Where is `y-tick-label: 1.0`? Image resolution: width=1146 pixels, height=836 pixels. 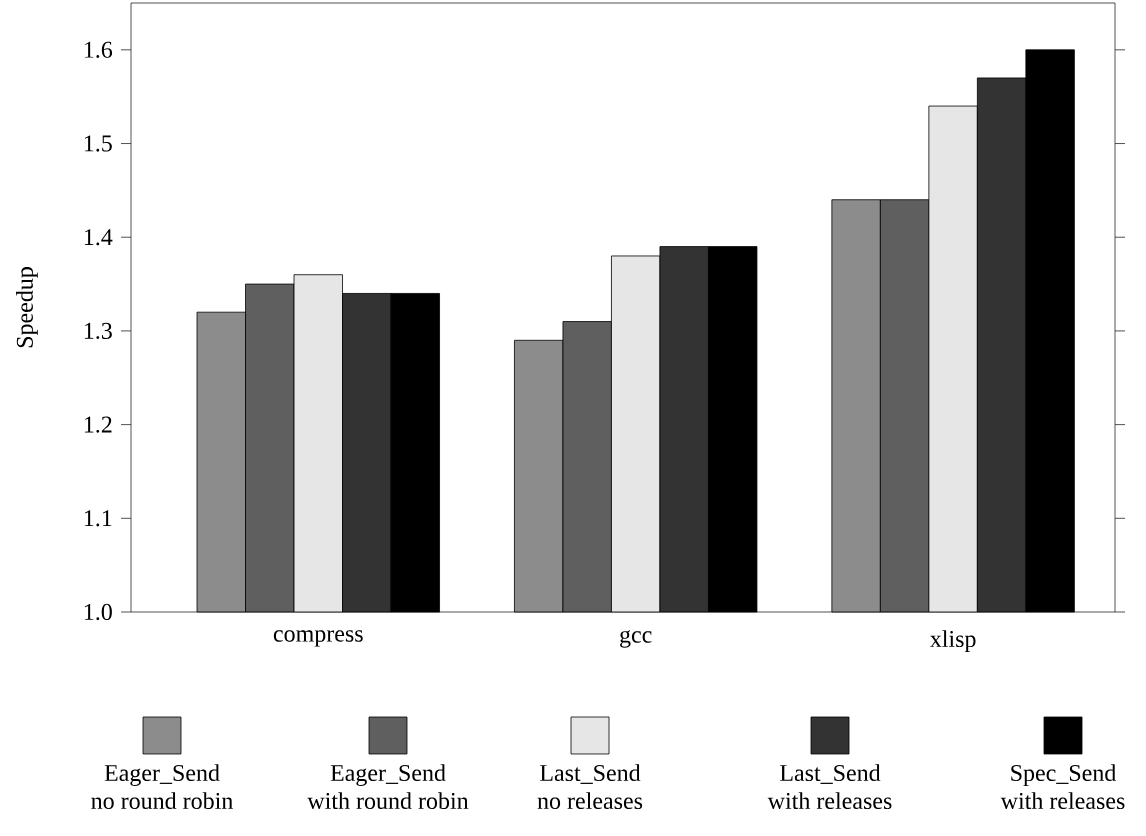 y-tick-label: 1.0 is located at coordinates (98, 612).